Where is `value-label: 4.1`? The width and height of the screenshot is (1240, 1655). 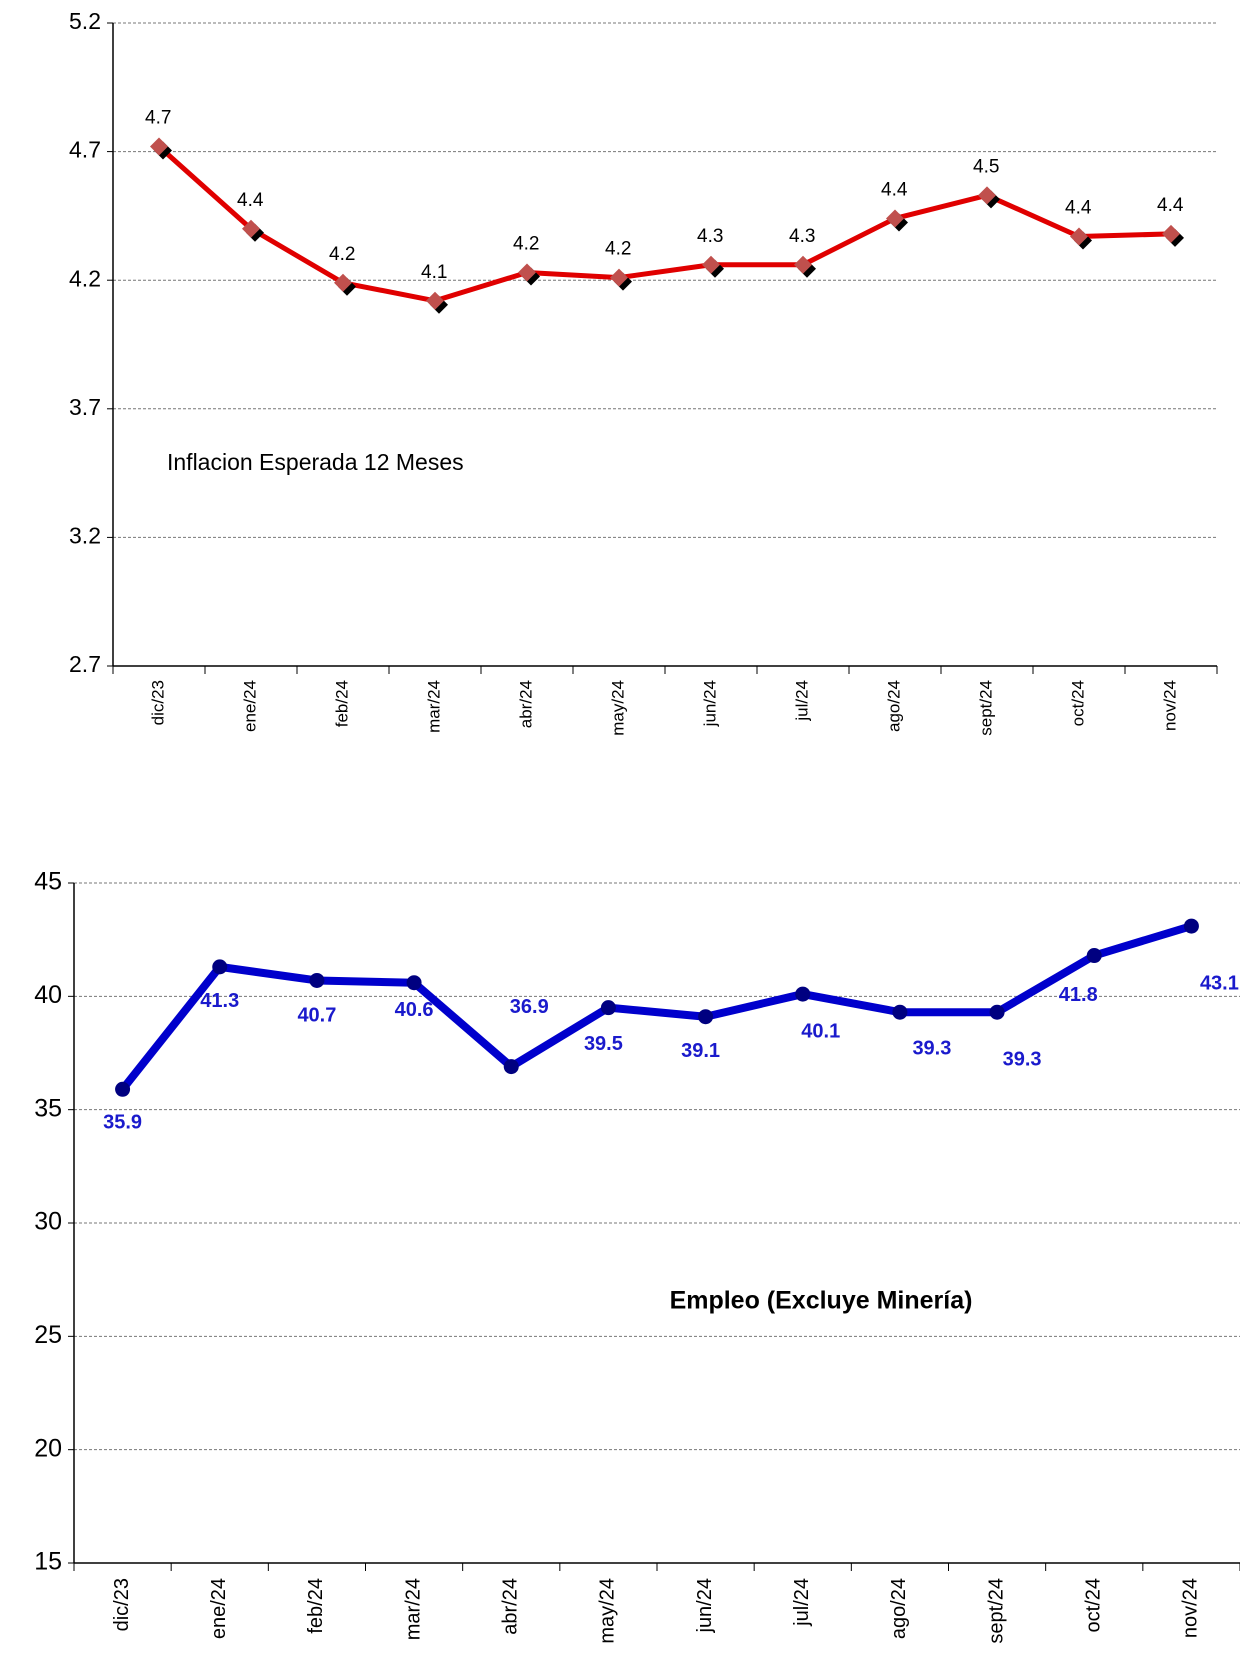 value-label: 4.1 is located at coordinates (434, 272).